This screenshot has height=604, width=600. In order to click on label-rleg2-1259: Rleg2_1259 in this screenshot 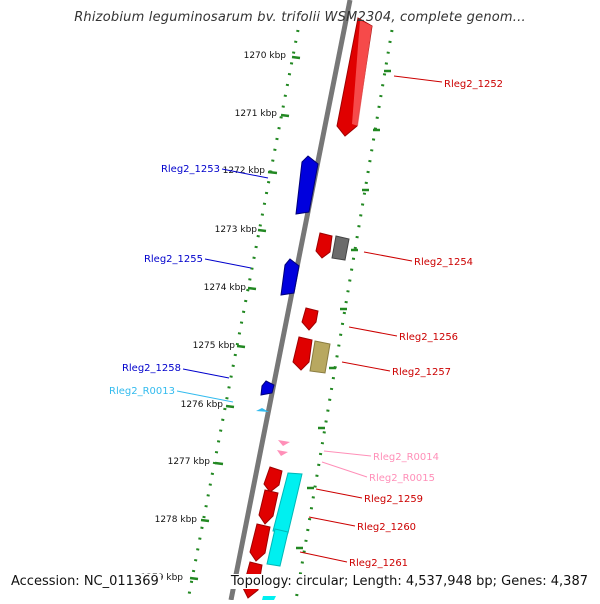, I will do `click(393, 499)`.